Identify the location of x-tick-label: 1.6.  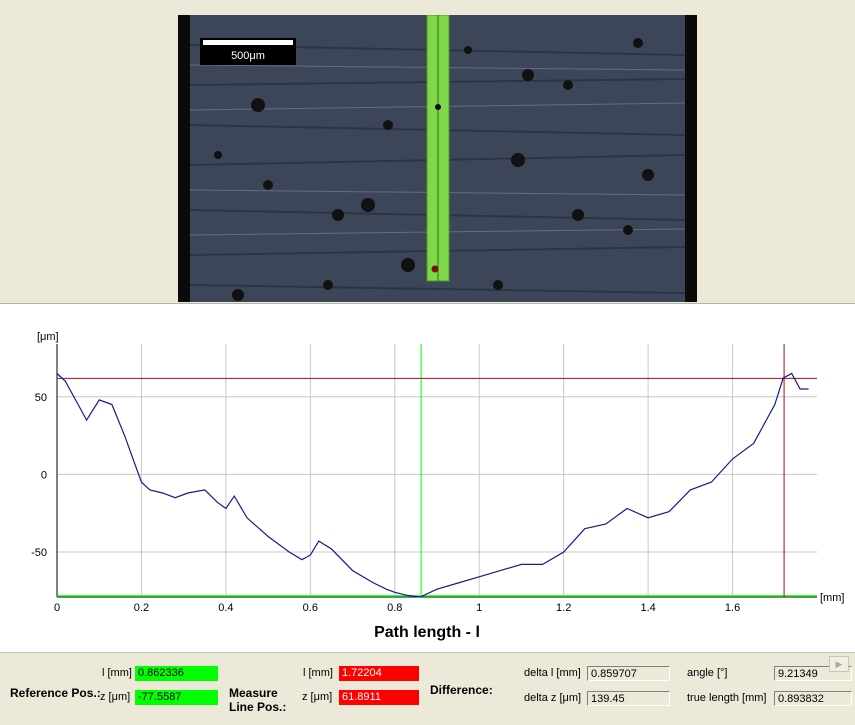
(732, 608).